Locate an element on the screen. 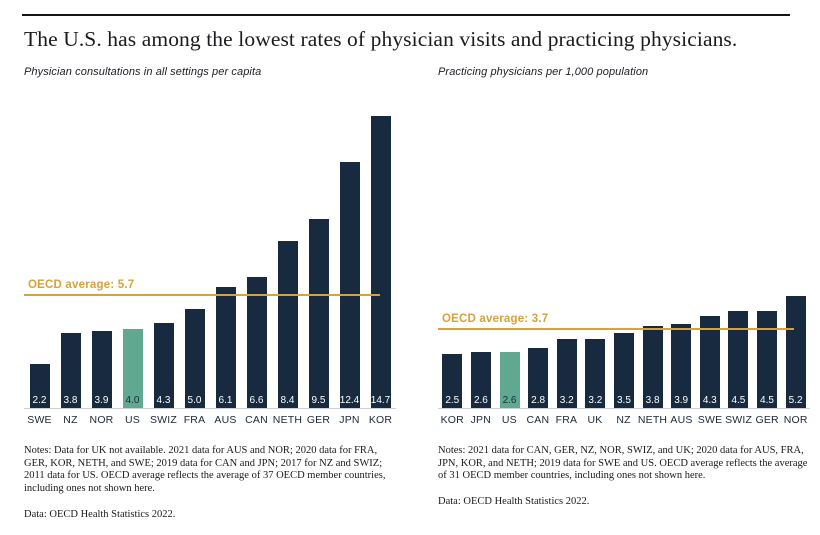 The image size is (820, 535). bar-nz: 3.5 is located at coordinates (623, 370).